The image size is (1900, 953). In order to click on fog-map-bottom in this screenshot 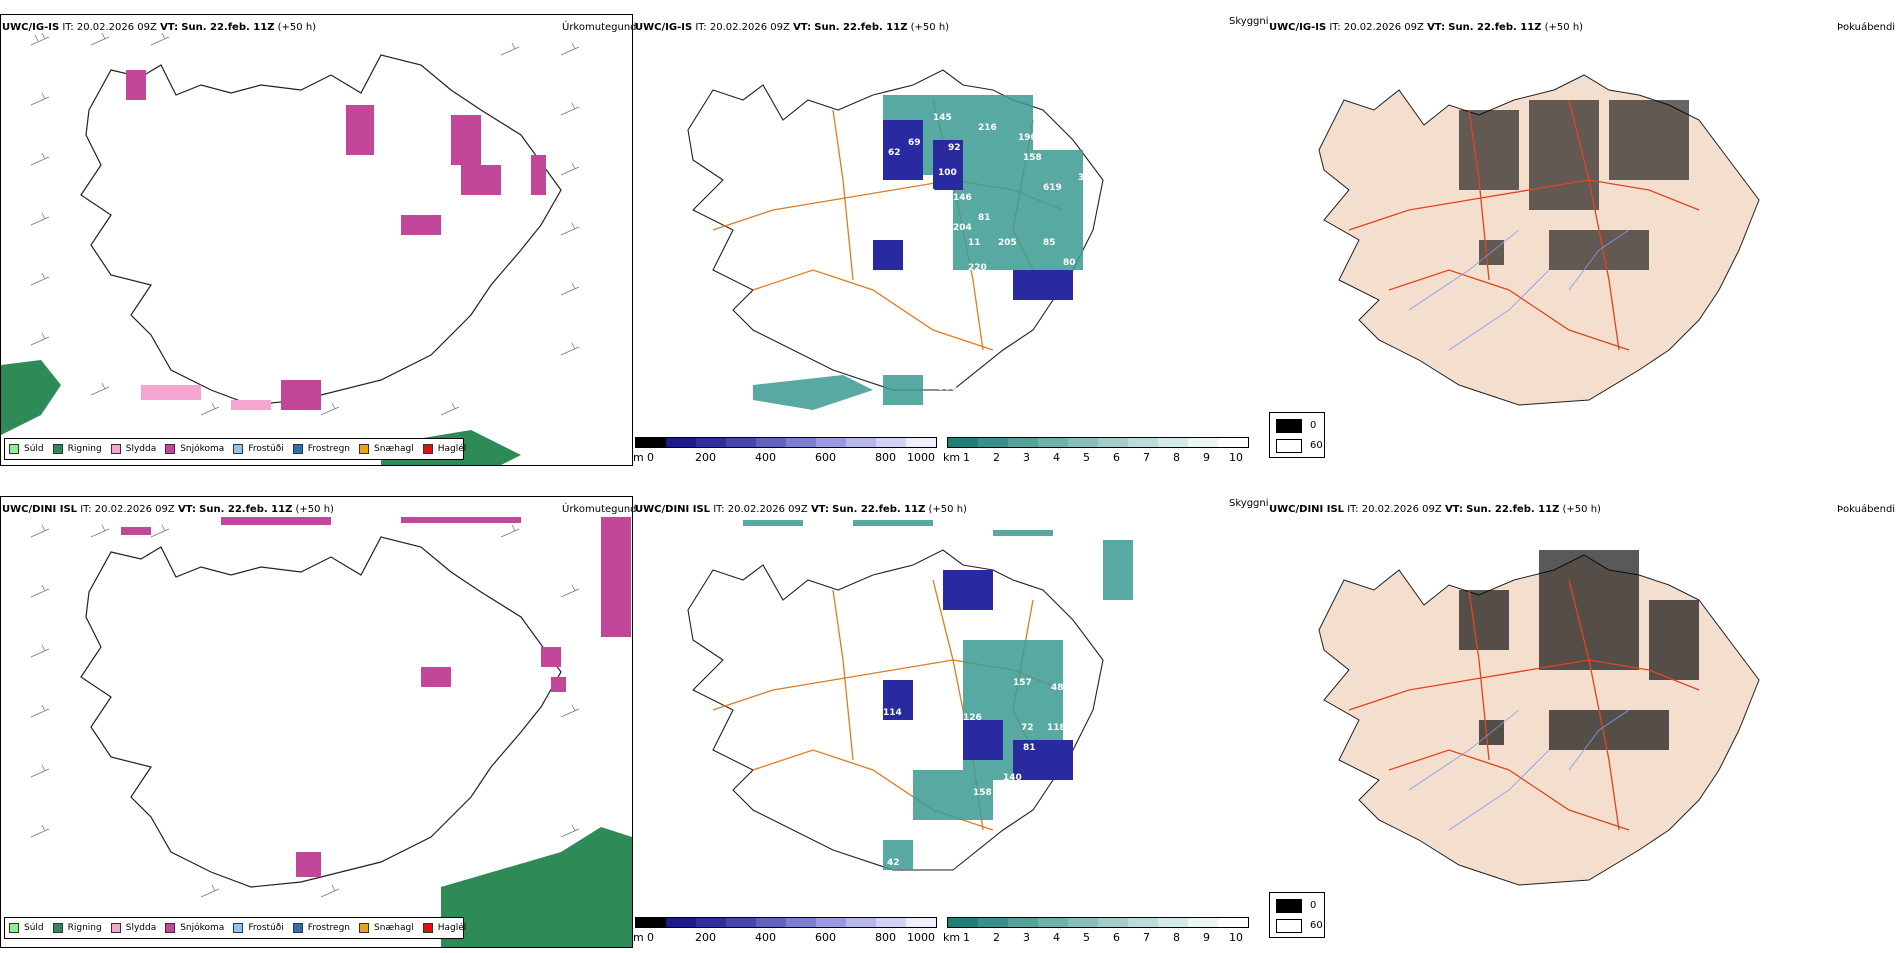, I will do `click(1539, 718)`.